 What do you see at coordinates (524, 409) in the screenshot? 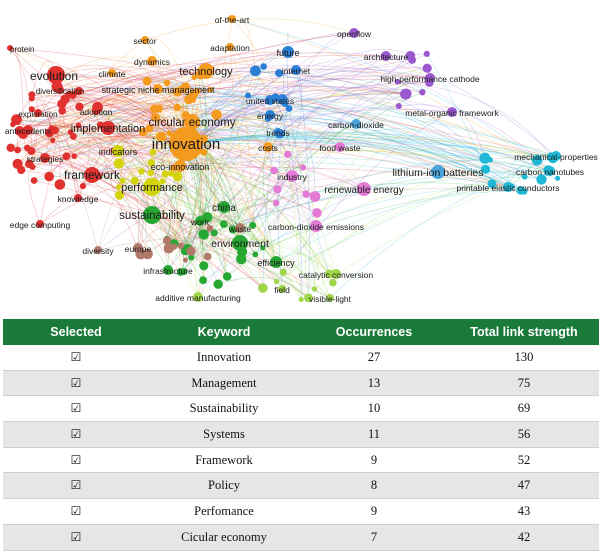
I see `row-link-strength: 69` at bounding box center [524, 409].